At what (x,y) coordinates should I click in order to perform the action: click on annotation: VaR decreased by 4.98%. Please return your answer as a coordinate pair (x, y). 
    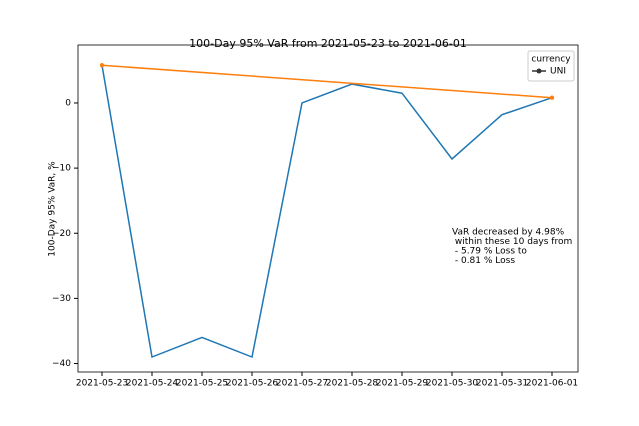
    Looking at the image, I should click on (508, 233).